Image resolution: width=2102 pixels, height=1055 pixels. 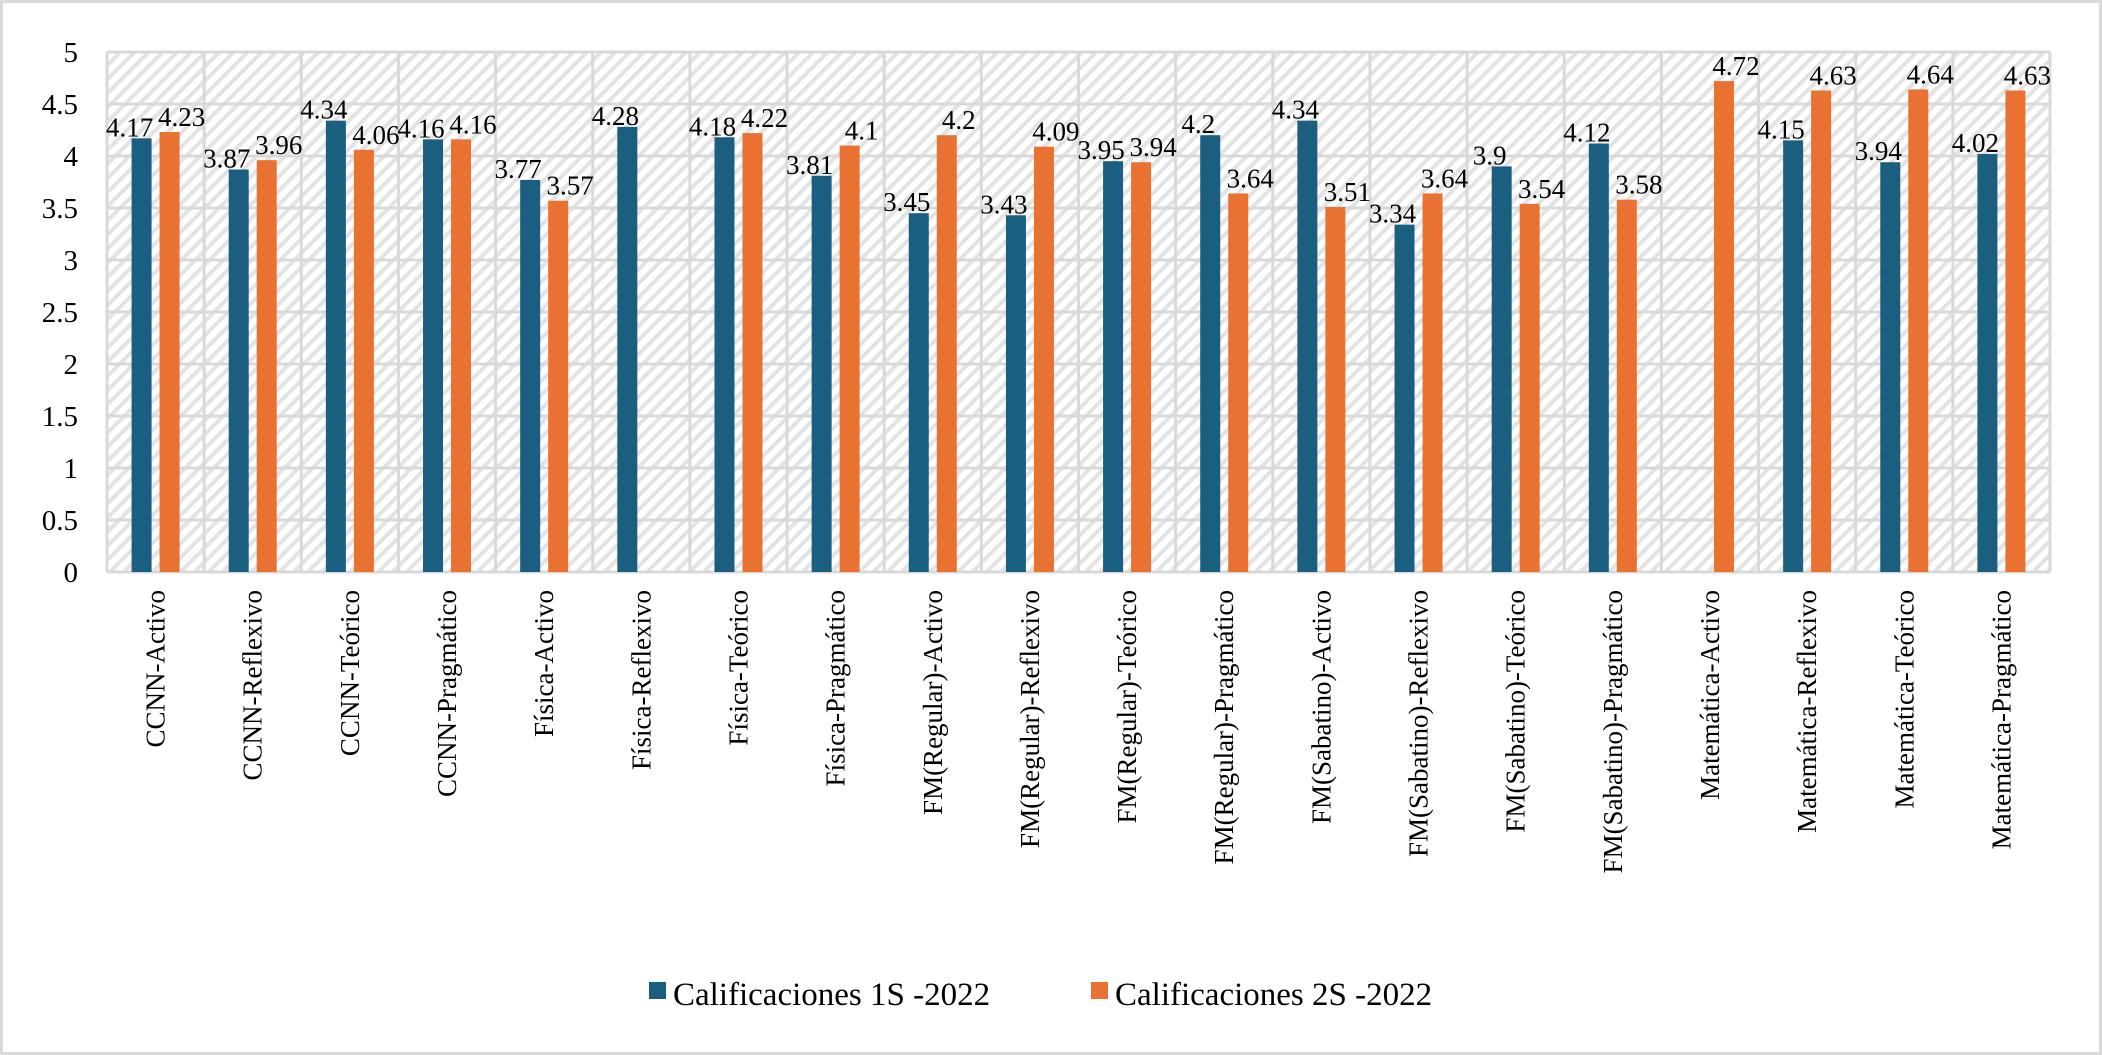 I want to click on data-label: 3.34, so click(x=1393, y=214).